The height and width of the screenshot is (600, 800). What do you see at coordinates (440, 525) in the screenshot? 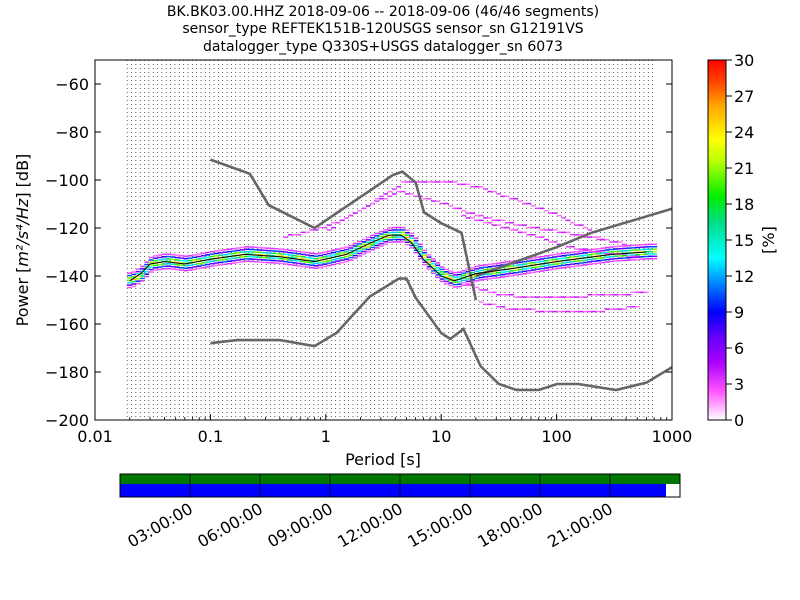
I see `time-label-4: 15:00:00` at bounding box center [440, 525].